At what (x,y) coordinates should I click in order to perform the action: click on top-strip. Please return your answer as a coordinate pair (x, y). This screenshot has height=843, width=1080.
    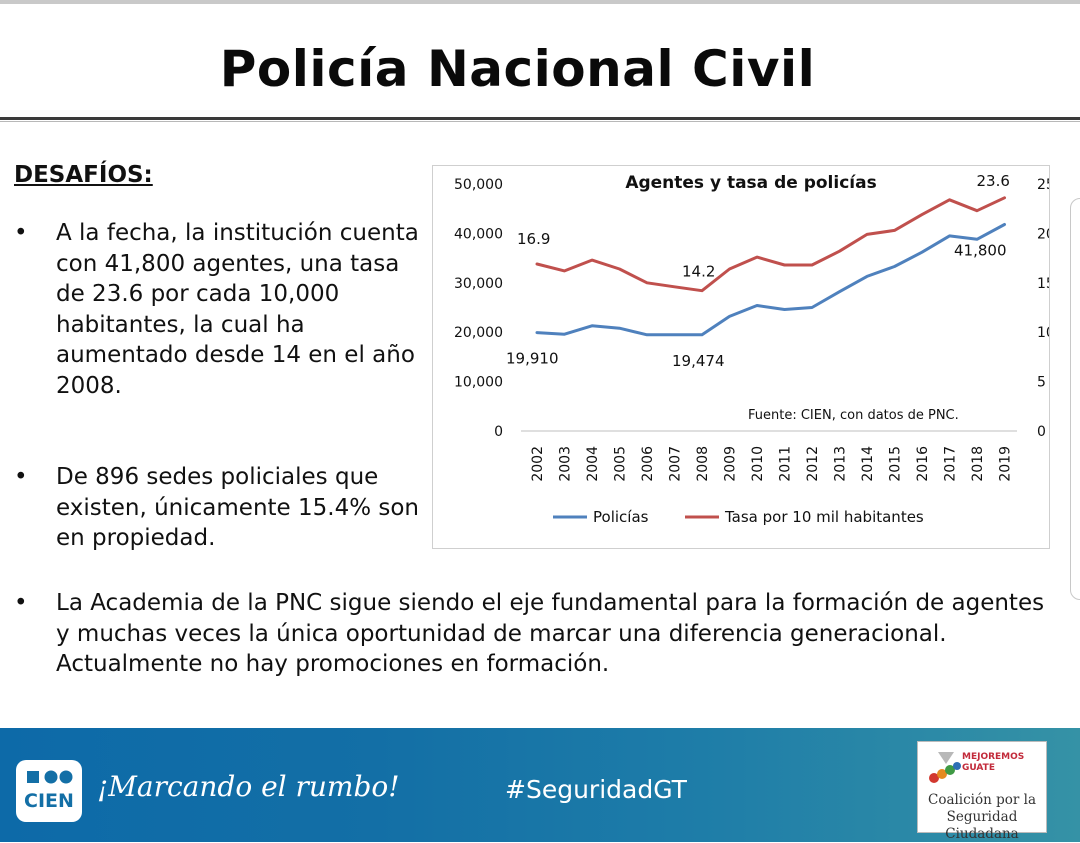
    Looking at the image, I should click on (540, 2).